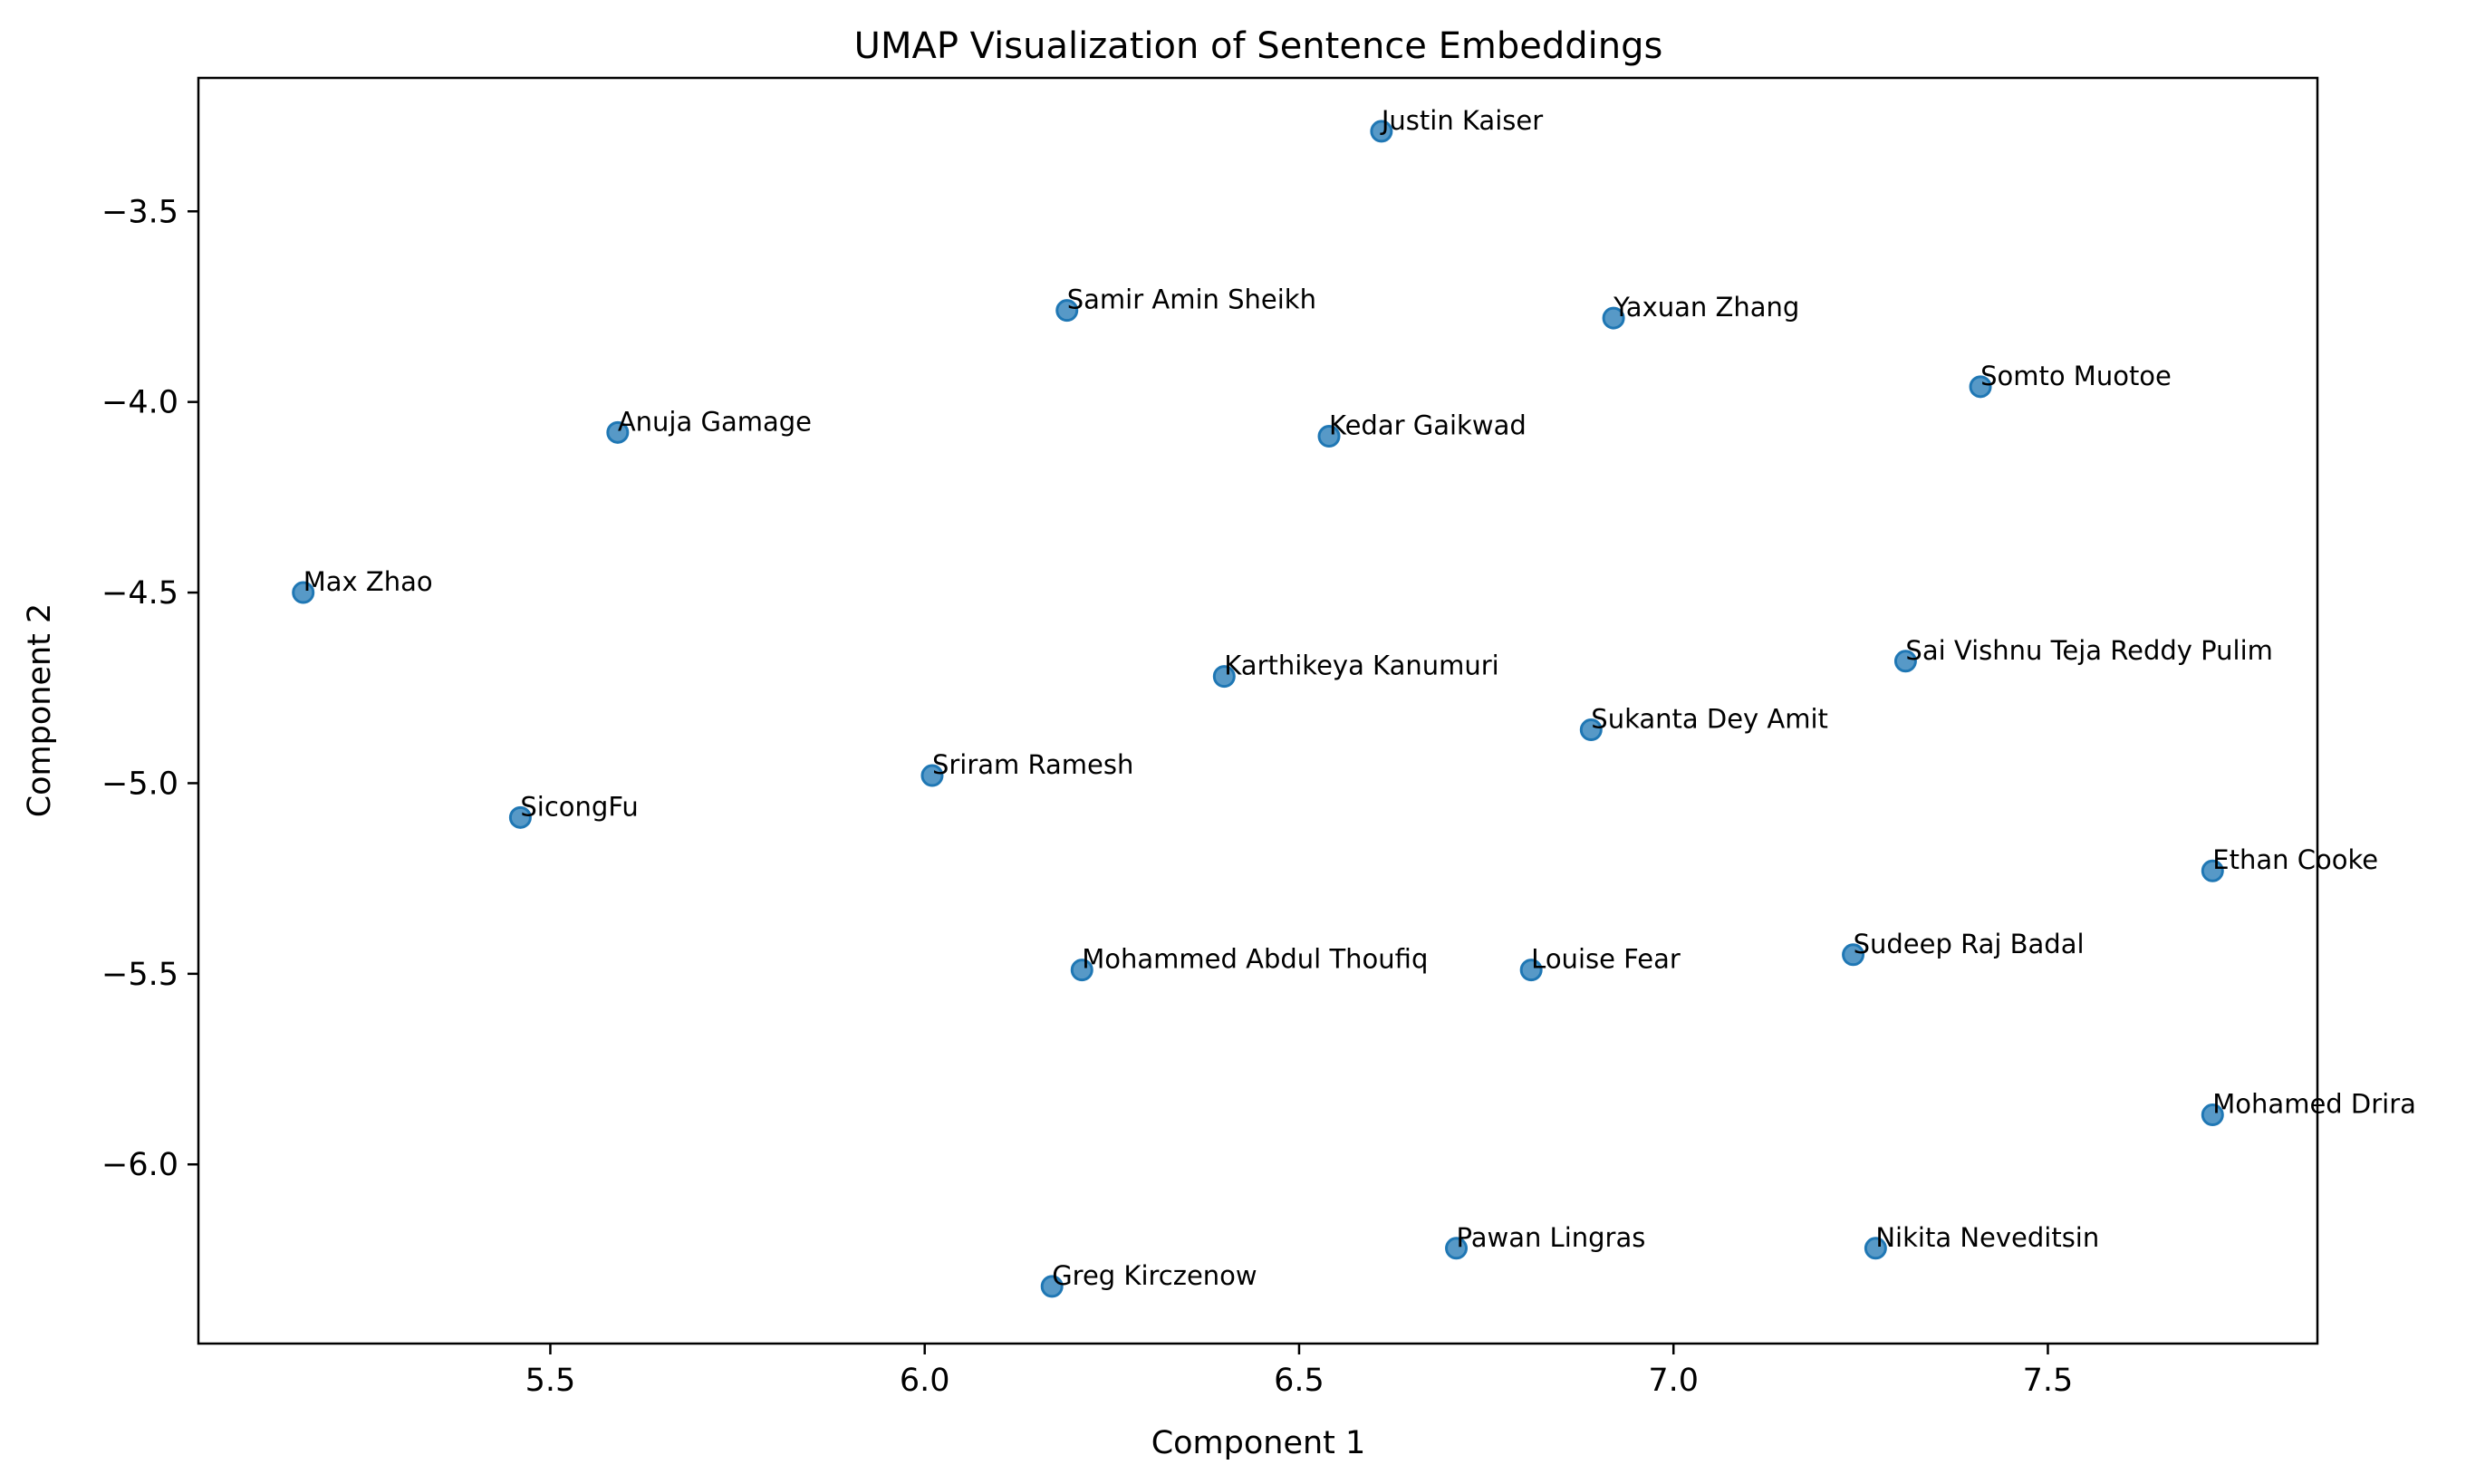  I want to click on data-point-label: Sriram Ramesh, so click(1032, 765).